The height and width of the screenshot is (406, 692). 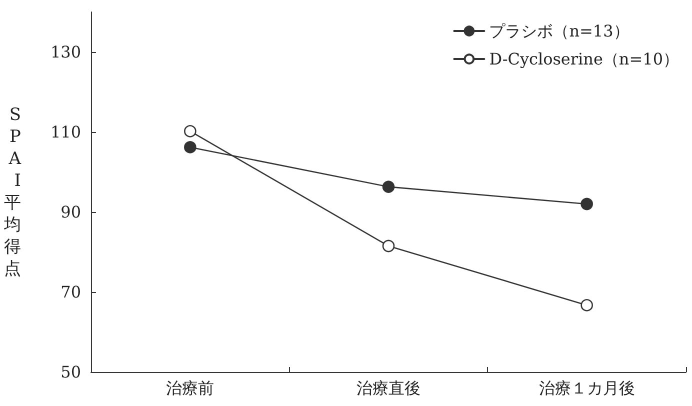 What do you see at coordinates (70, 292) in the screenshot?
I see `y-tick-label: 70` at bounding box center [70, 292].